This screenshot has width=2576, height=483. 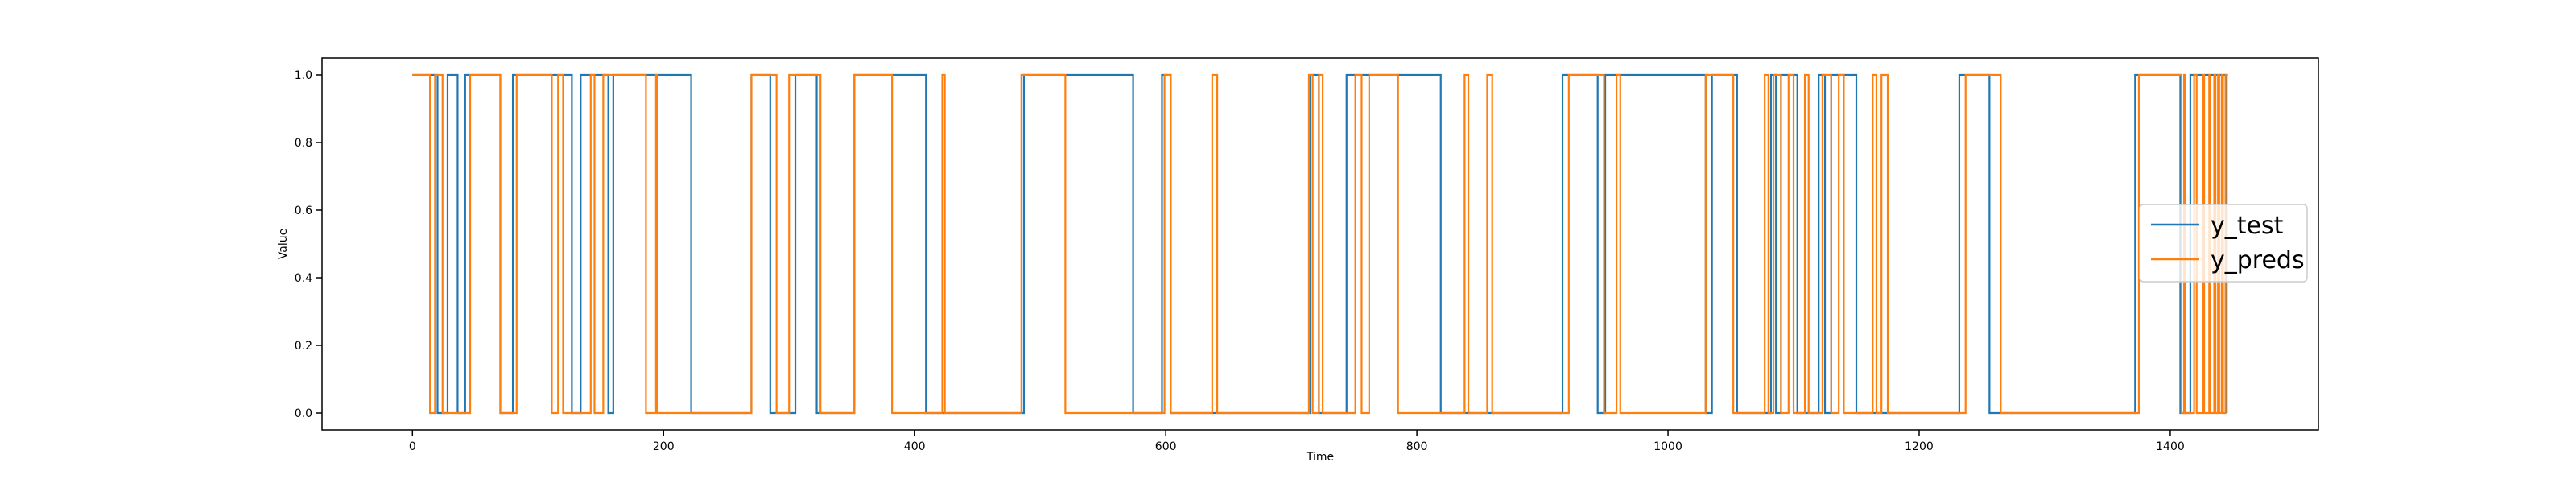 I want to click on x-tick-label: 800, so click(x=1417, y=446).